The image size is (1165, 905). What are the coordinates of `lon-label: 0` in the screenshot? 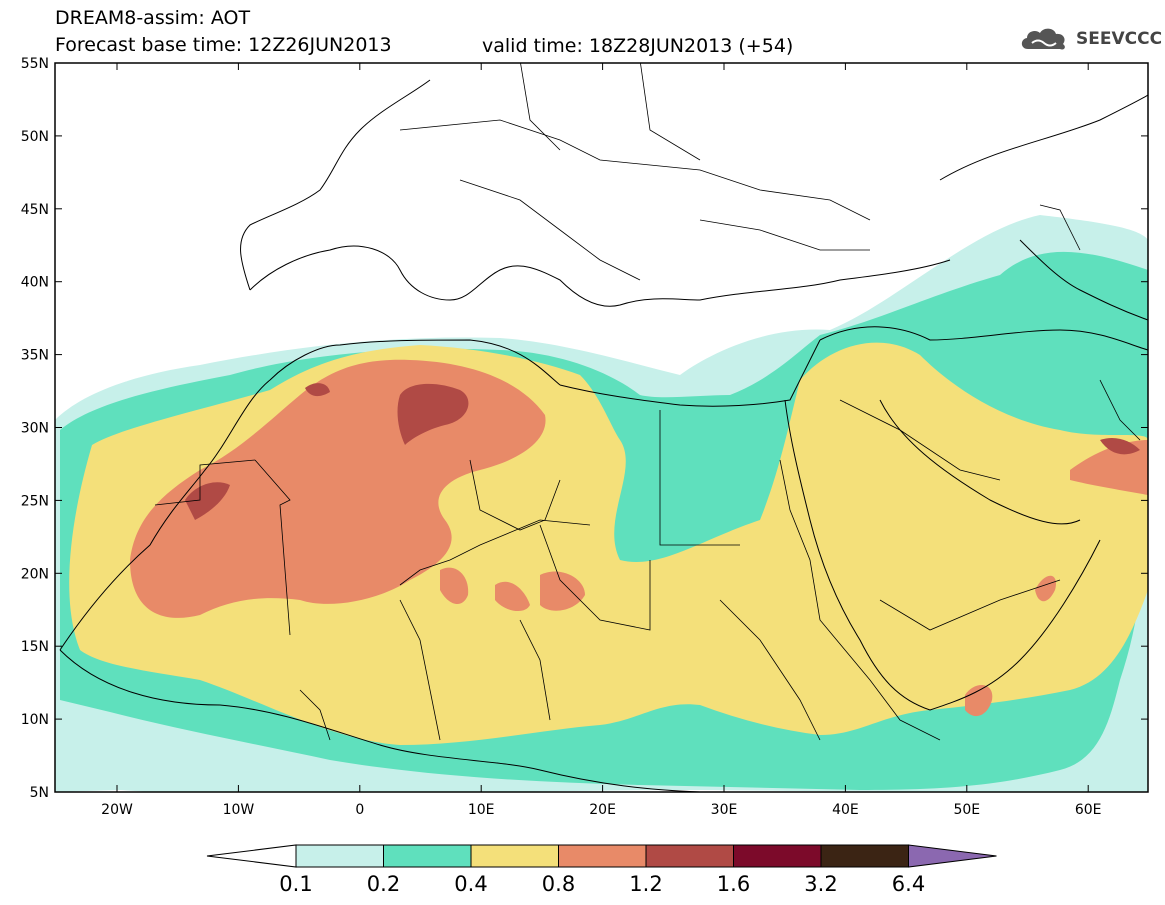 It's located at (359, 810).